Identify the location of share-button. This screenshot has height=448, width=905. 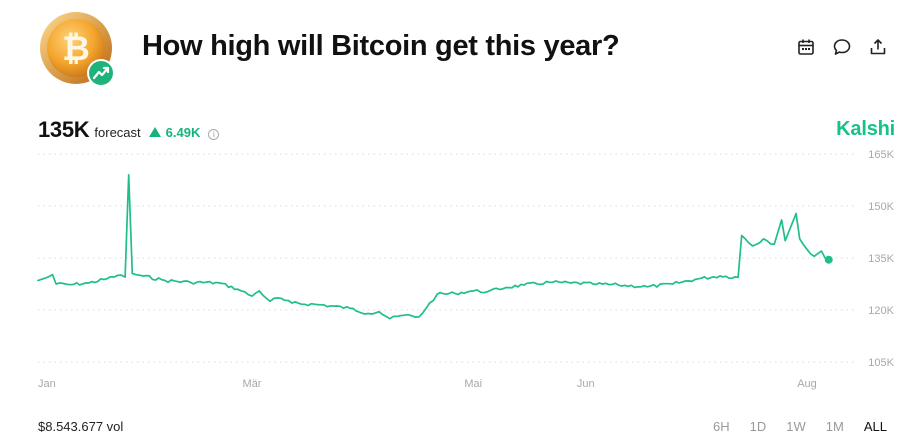
(878, 47).